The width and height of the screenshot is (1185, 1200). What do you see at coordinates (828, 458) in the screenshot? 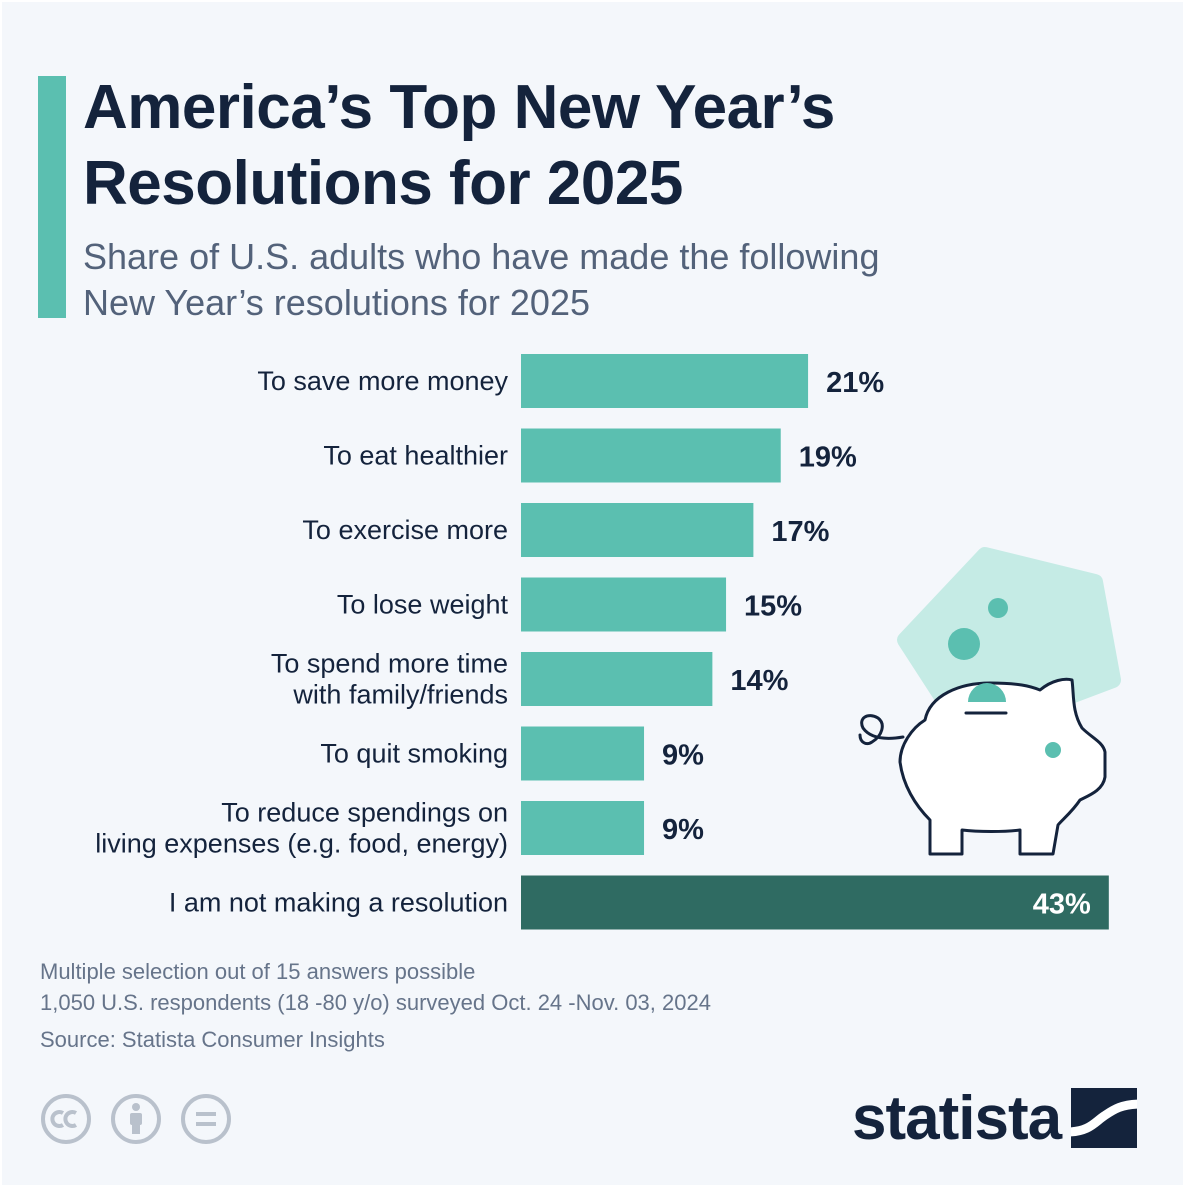
I see `value-label-1: 19%` at bounding box center [828, 458].